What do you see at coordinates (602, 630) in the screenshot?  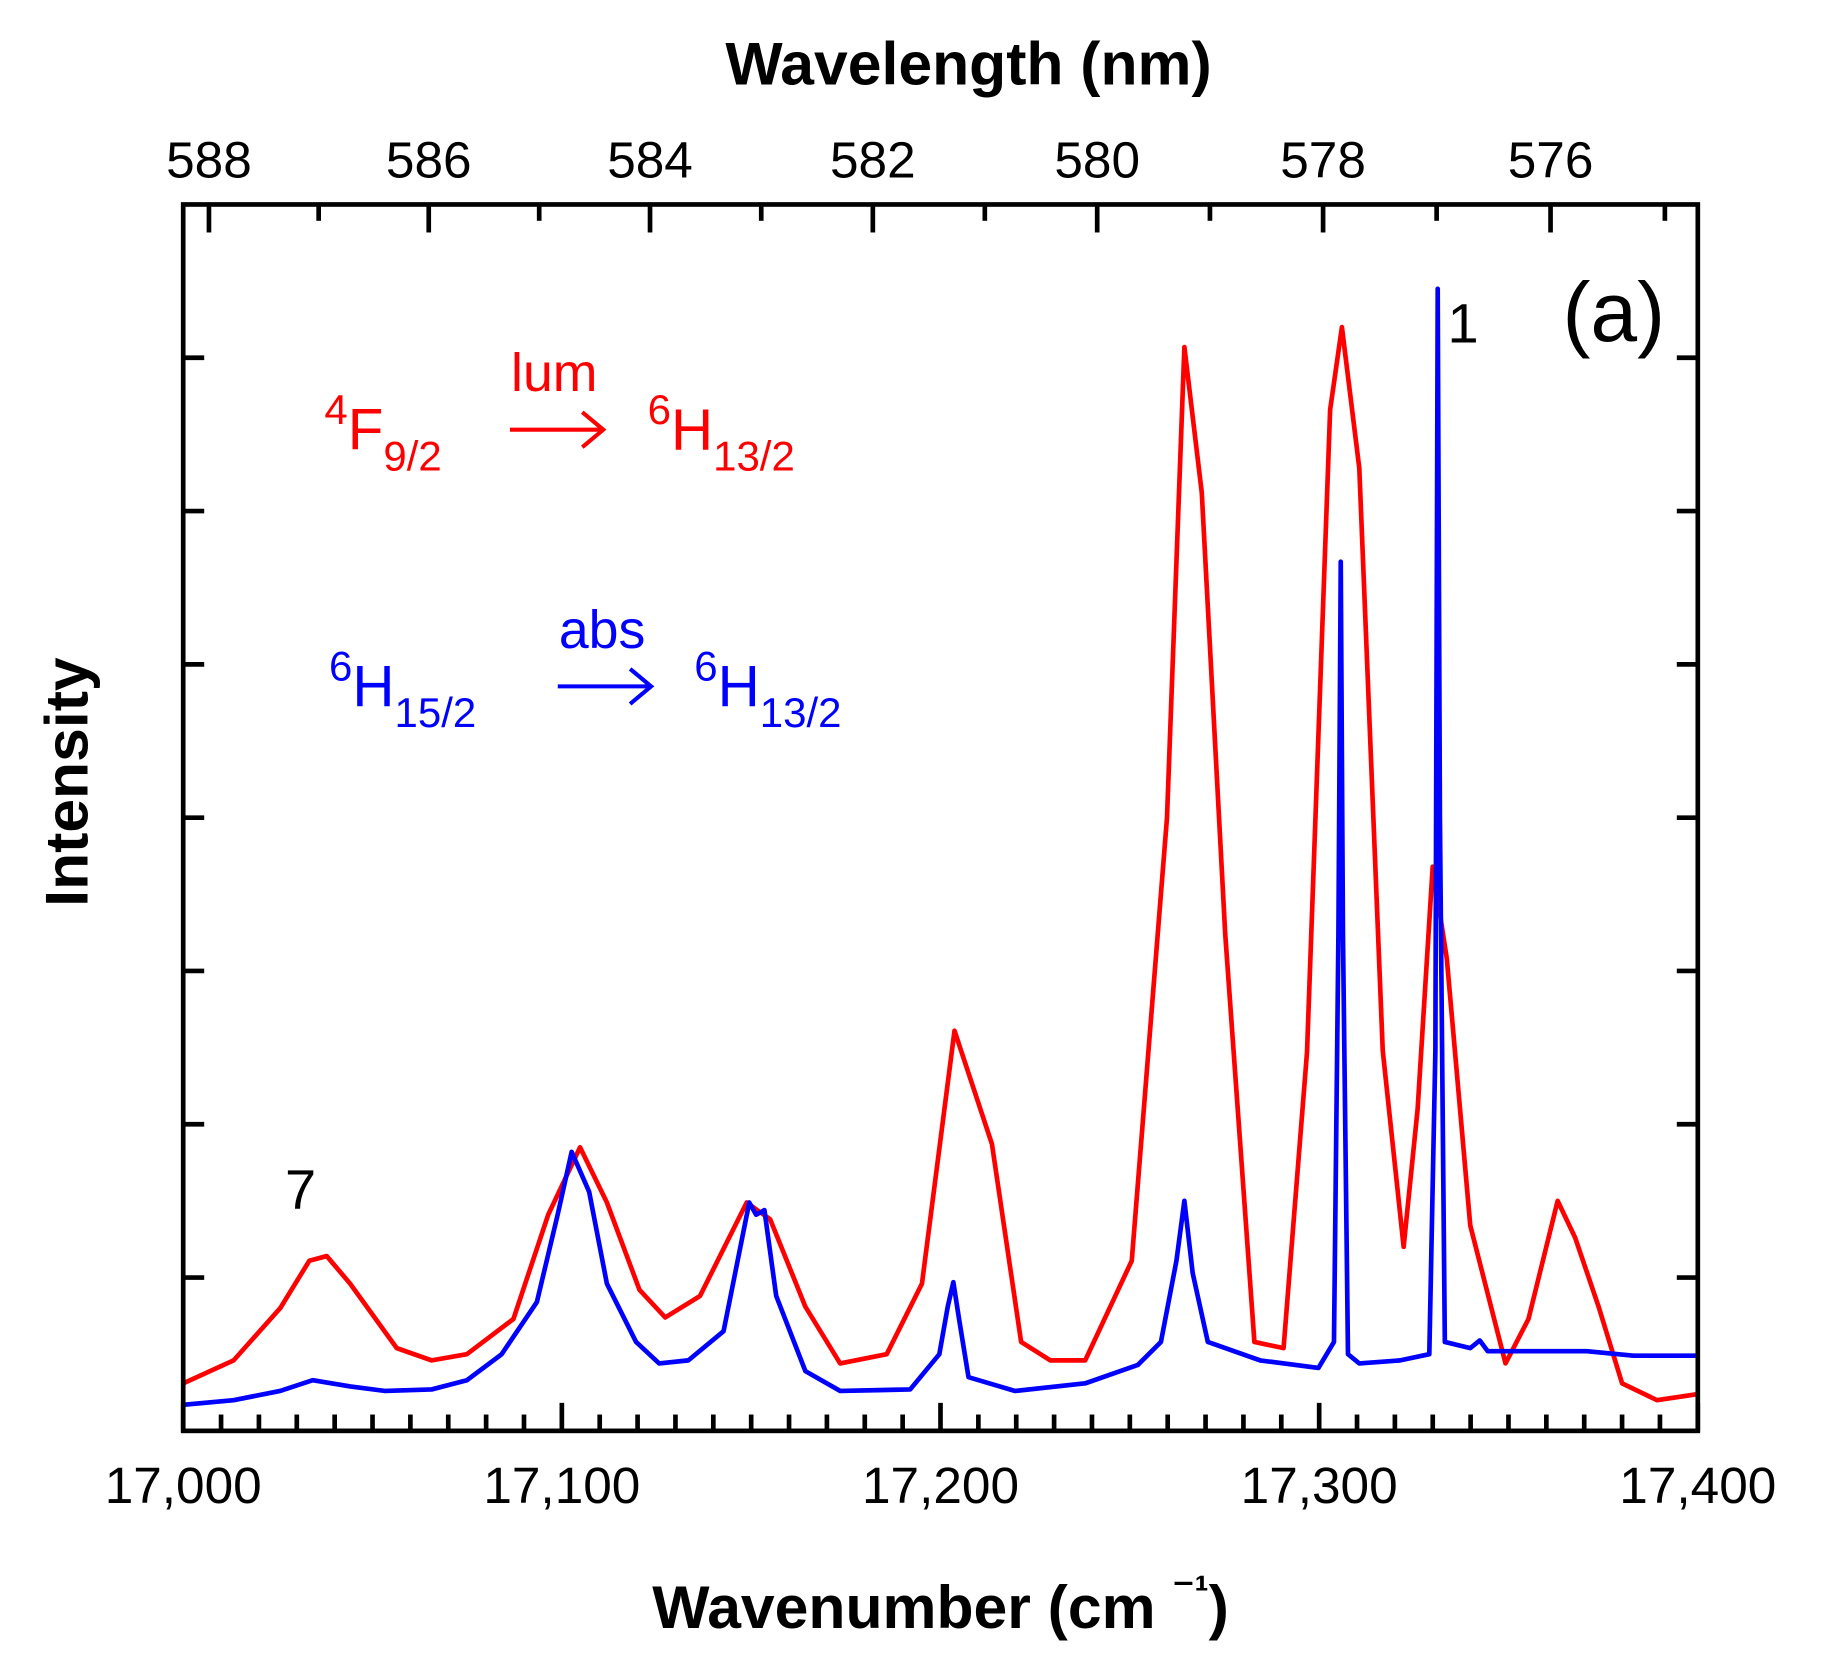 I see `abs-arrow-label: abs` at bounding box center [602, 630].